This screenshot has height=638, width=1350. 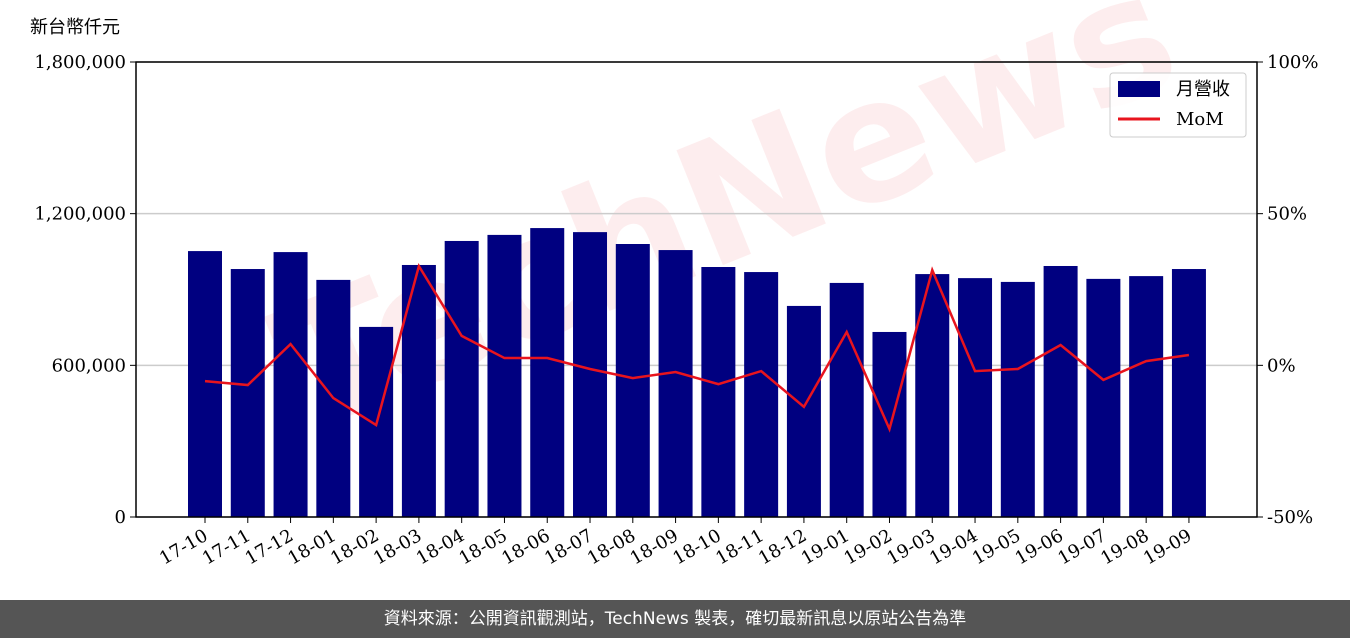 What do you see at coordinates (568, 547) in the screenshot?
I see `x-tick-label: 18-07` at bounding box center [568, 547].